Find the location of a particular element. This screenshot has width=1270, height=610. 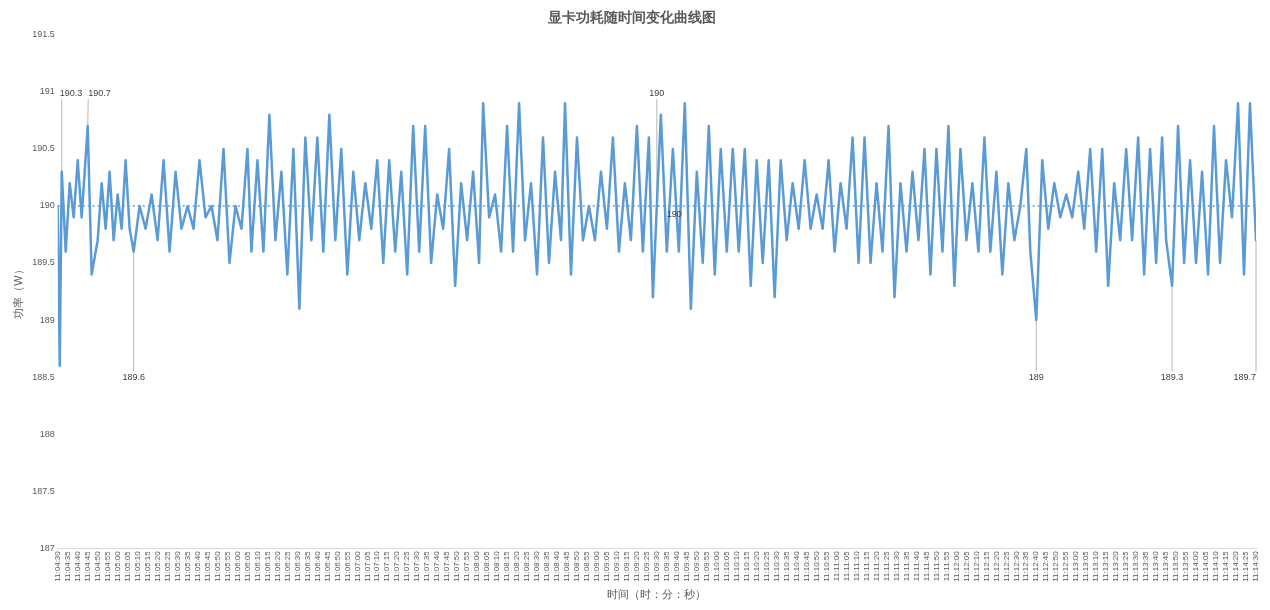

x-tick-label: 11:12:00 is located at coordinates (956, 566).